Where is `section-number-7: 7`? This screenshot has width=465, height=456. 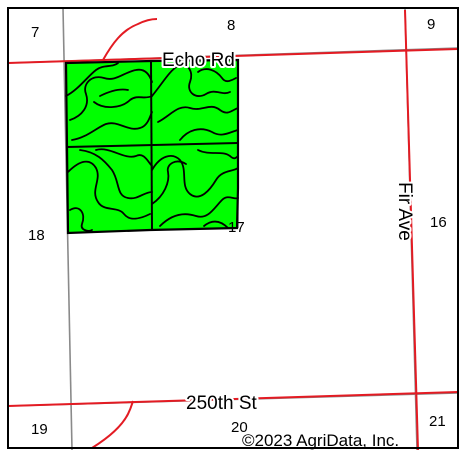
section-number-7: 7 is located at coordinates (35, 32).